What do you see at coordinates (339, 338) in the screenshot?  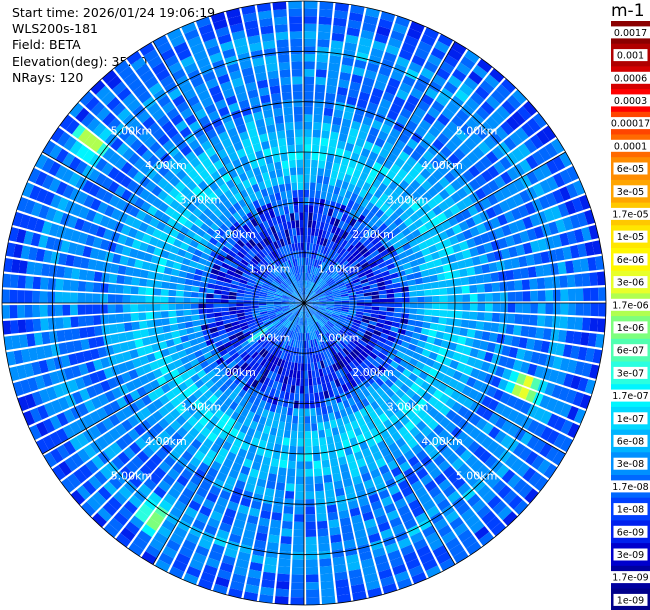 I see `range-ring-label: 1.00km` at bounding box center [339, 338].